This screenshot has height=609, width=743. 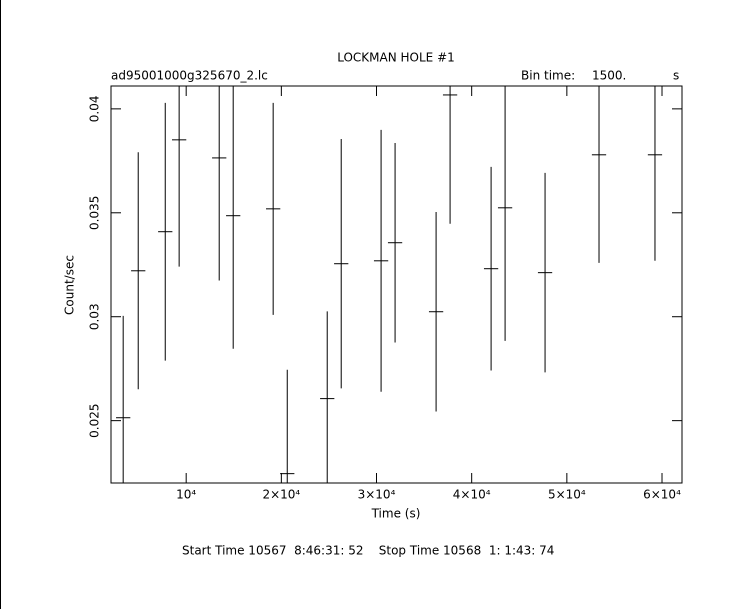 I want to click on x-tick-label: 4×10⁴, so click(x=472, y=495).